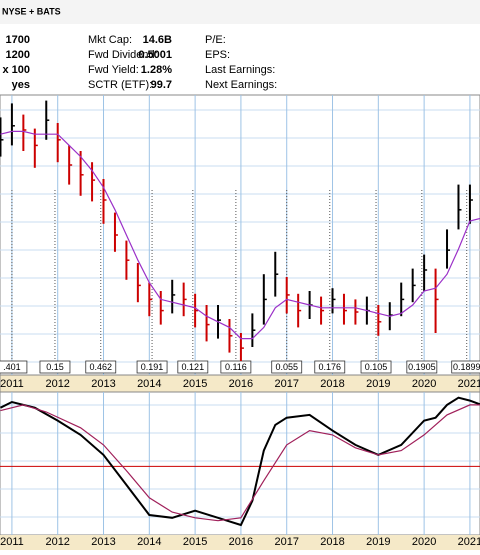  What do you see at coordinates (16, 70) in the screenshot?
I see `header-left-value: x 100` at bounding box center [16, 70].